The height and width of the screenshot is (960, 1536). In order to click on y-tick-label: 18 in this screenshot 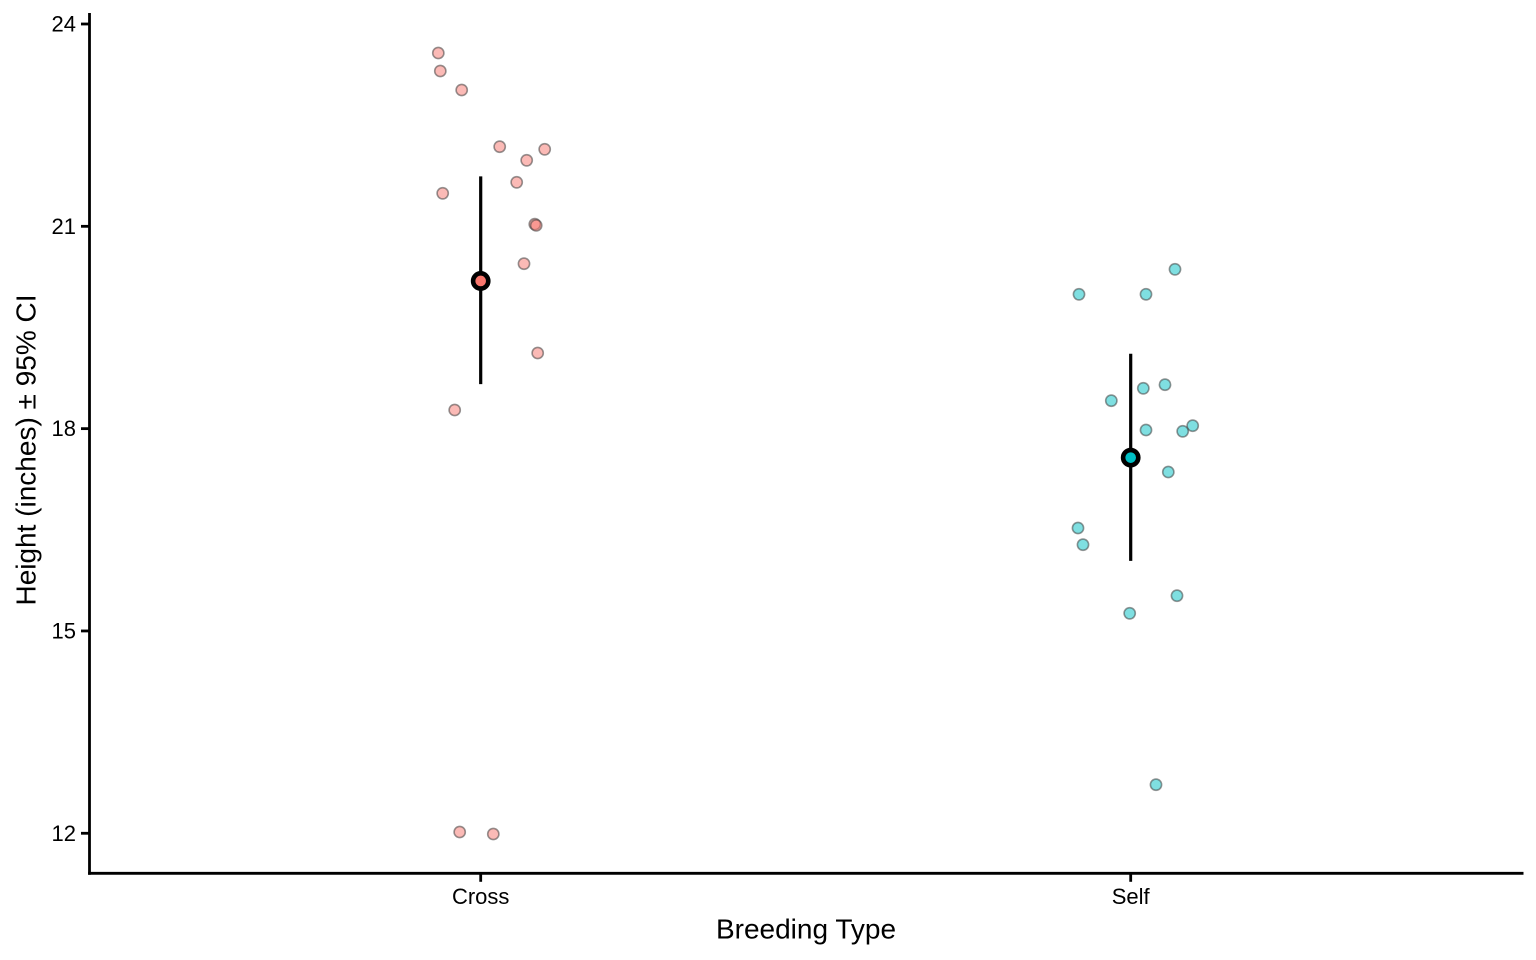, I will do `click(64, 428)`.